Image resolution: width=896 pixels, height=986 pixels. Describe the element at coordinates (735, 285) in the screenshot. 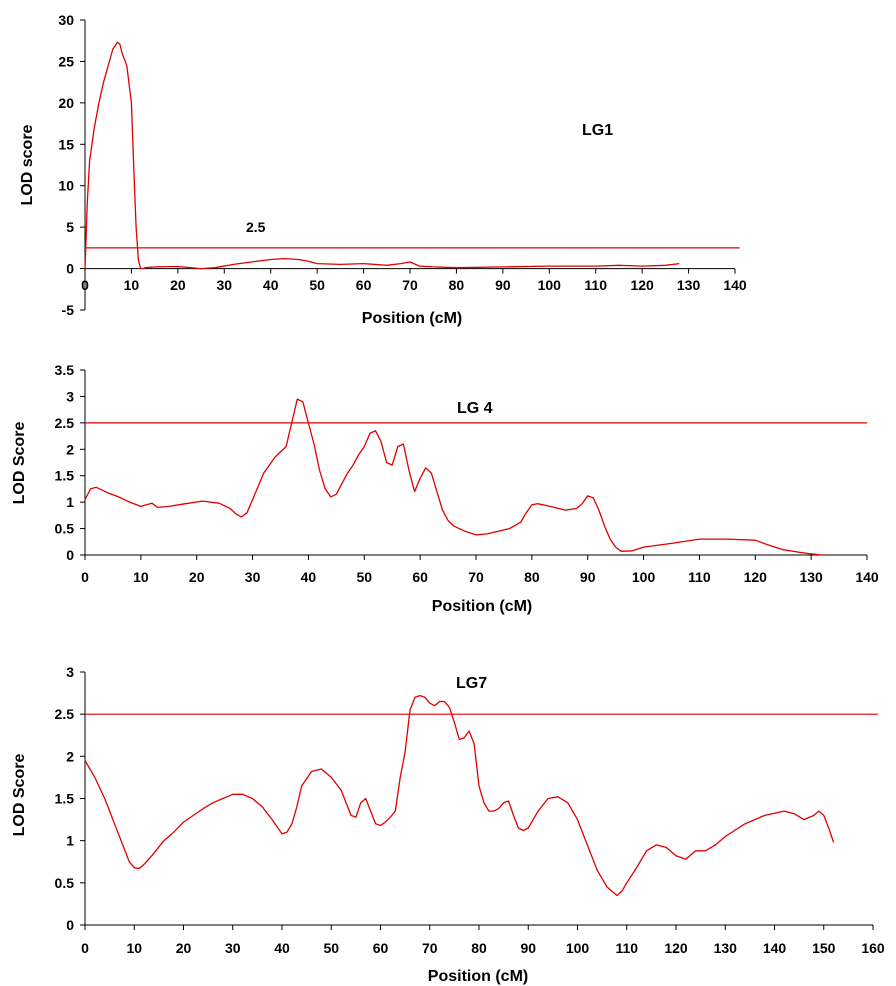

I see `lg1-x-tick-label: 140` at that location.